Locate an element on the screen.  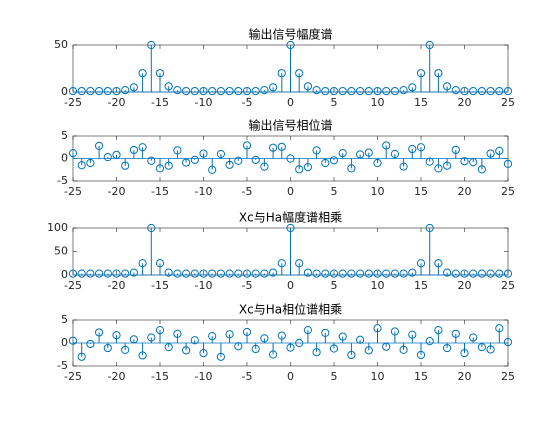
x-tick-label: -20 is located at coordinates (117, 191).